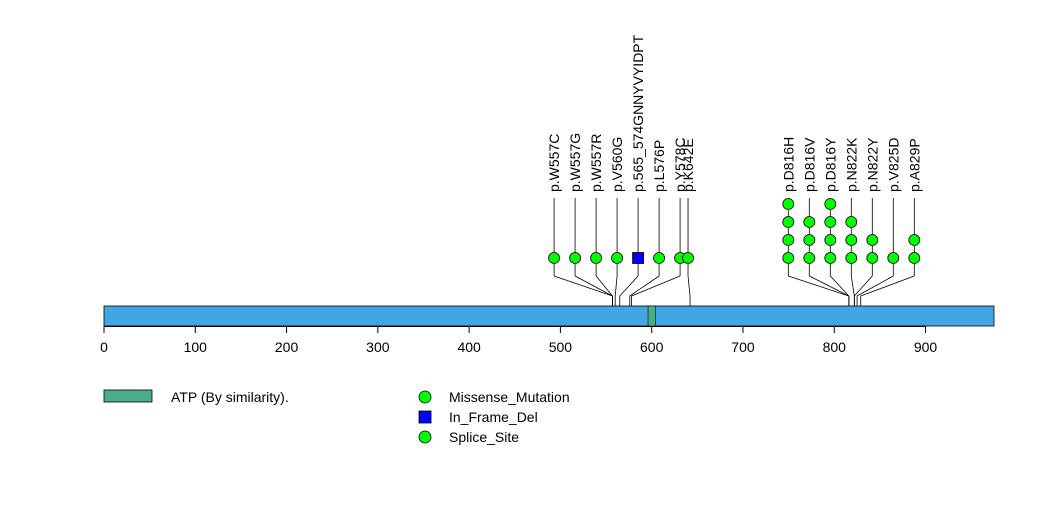 This screenshot has height=524, width=1047. I want to click on x-tick-label-500: 500, so click(561, 347).